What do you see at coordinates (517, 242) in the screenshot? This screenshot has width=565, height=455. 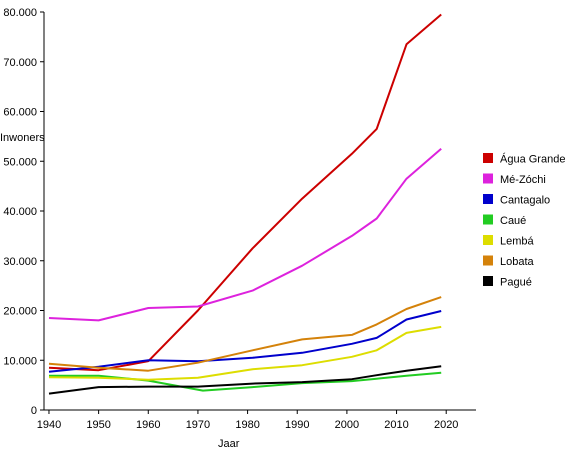 I see `legend-label: Lembá` at bounding box center [517, 242].